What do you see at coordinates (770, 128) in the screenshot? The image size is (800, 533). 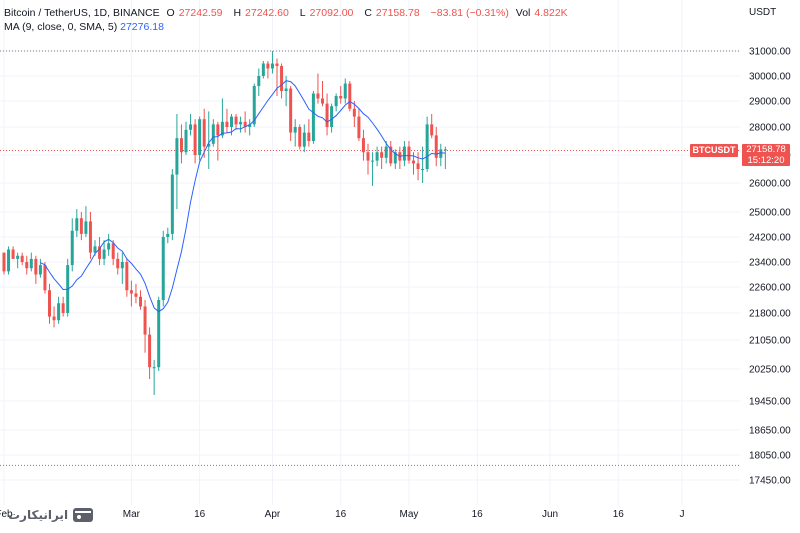 I see `y-tick-label: 28000.00` at bounding box center [770, 128].